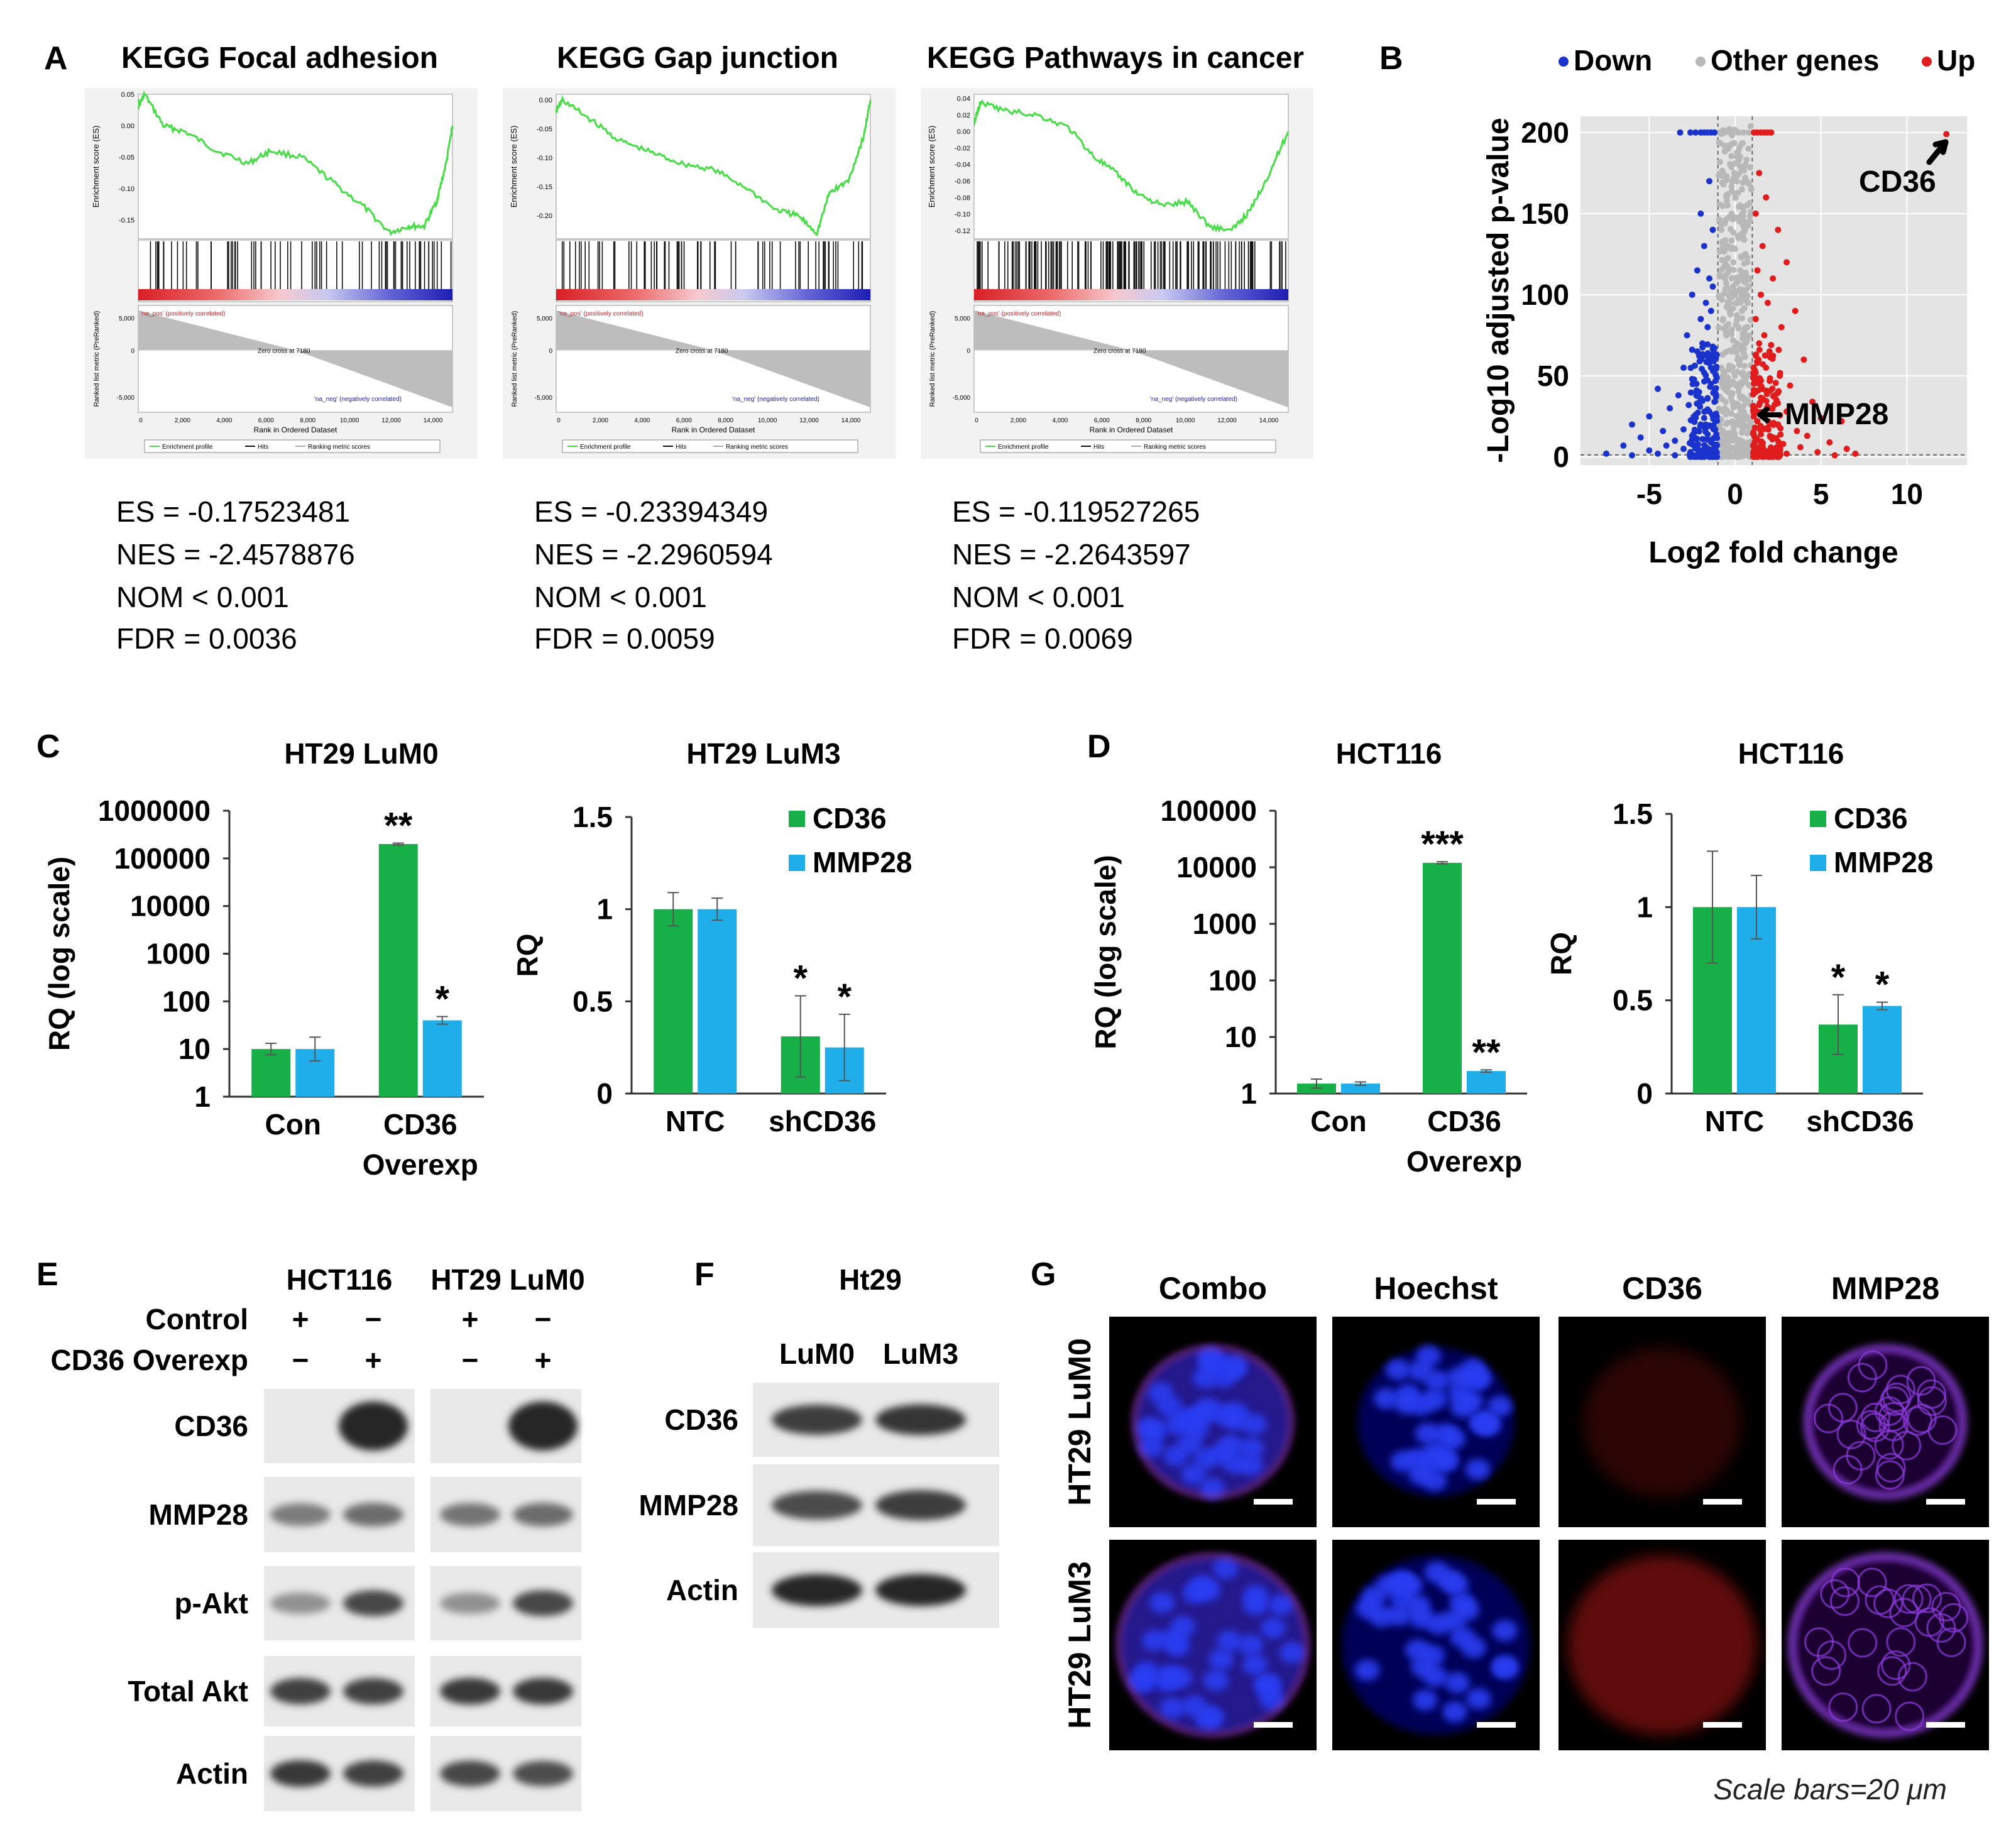 The height and width of the screenshot is (1832, 2016). Describe the element at coordinates (701, 1419) in the screenshot. I see `blot-f-row-label: CD36` at that location.